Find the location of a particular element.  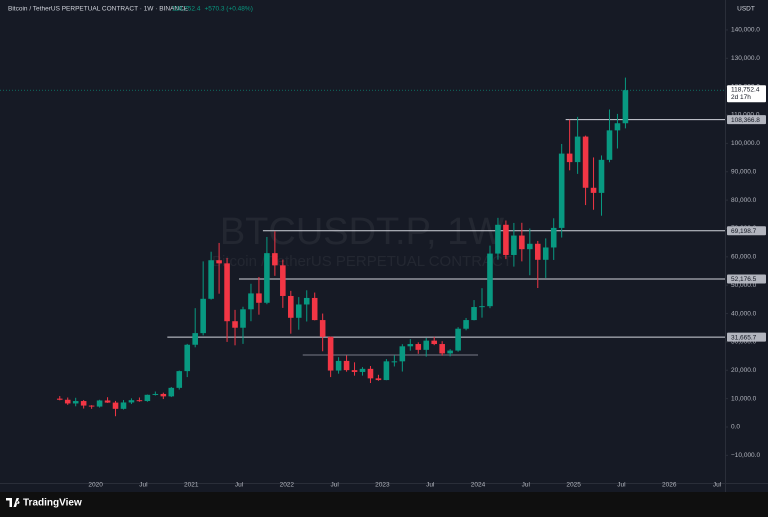

level-label: 31,665.7 is located at coordinates (744, 337).